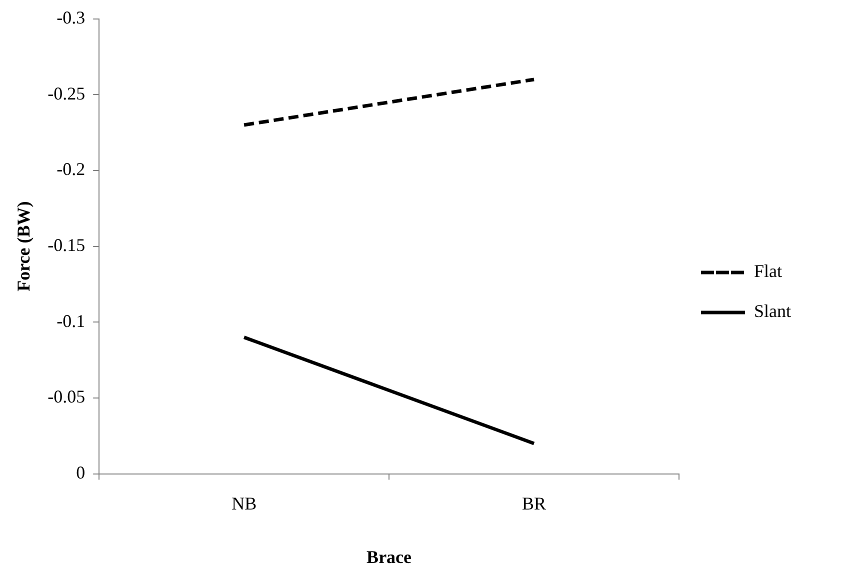  Describe the element at coordinates (67, 245) in the screenshot. I see `y-tick-label: -0.15` at that location.